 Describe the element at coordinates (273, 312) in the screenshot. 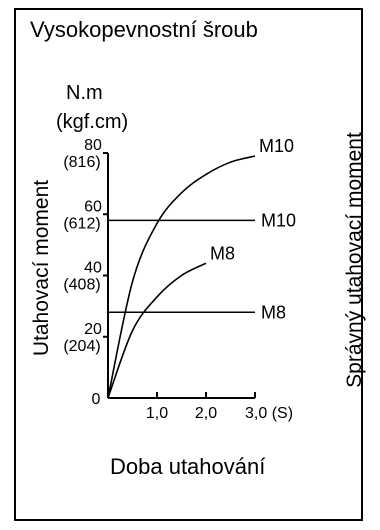

I see `correct-torque-line-m8-label: M8` at that location.